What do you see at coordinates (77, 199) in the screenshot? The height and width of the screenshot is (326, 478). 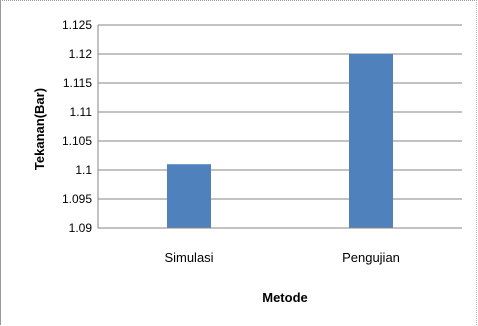 I see `y-tick-label: 1.095` at bounding box center [77, 199].